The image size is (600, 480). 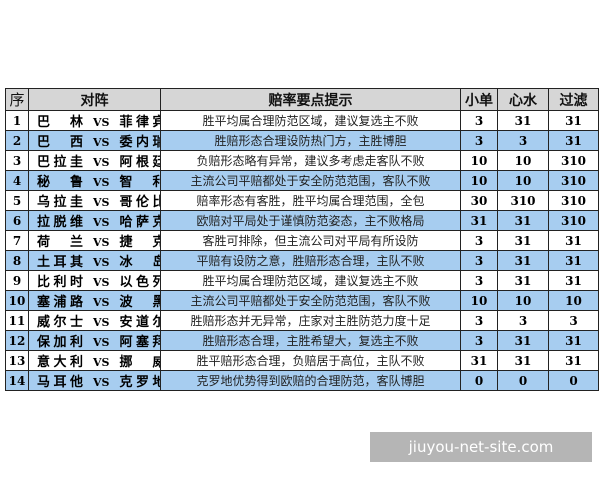 I want to click on home-team: 秘 鲁, so click(x=60, y=182).